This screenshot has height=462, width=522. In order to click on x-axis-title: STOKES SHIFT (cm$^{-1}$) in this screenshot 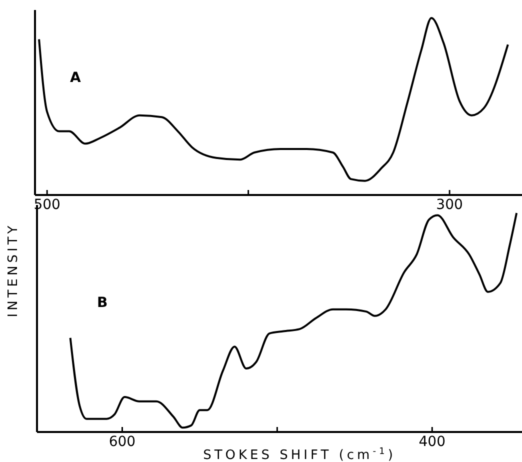, I will do `click(299, 454)`.